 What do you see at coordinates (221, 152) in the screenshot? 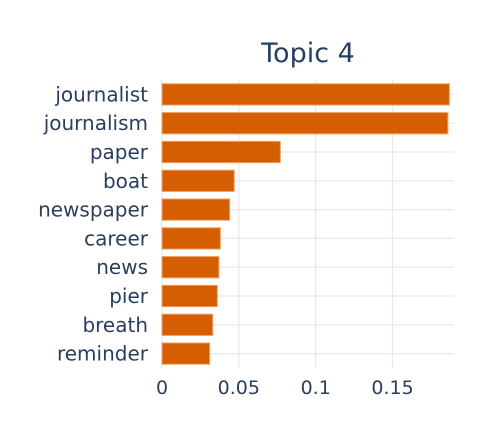
I see `bar-paper` at bounding box center [221, 152].